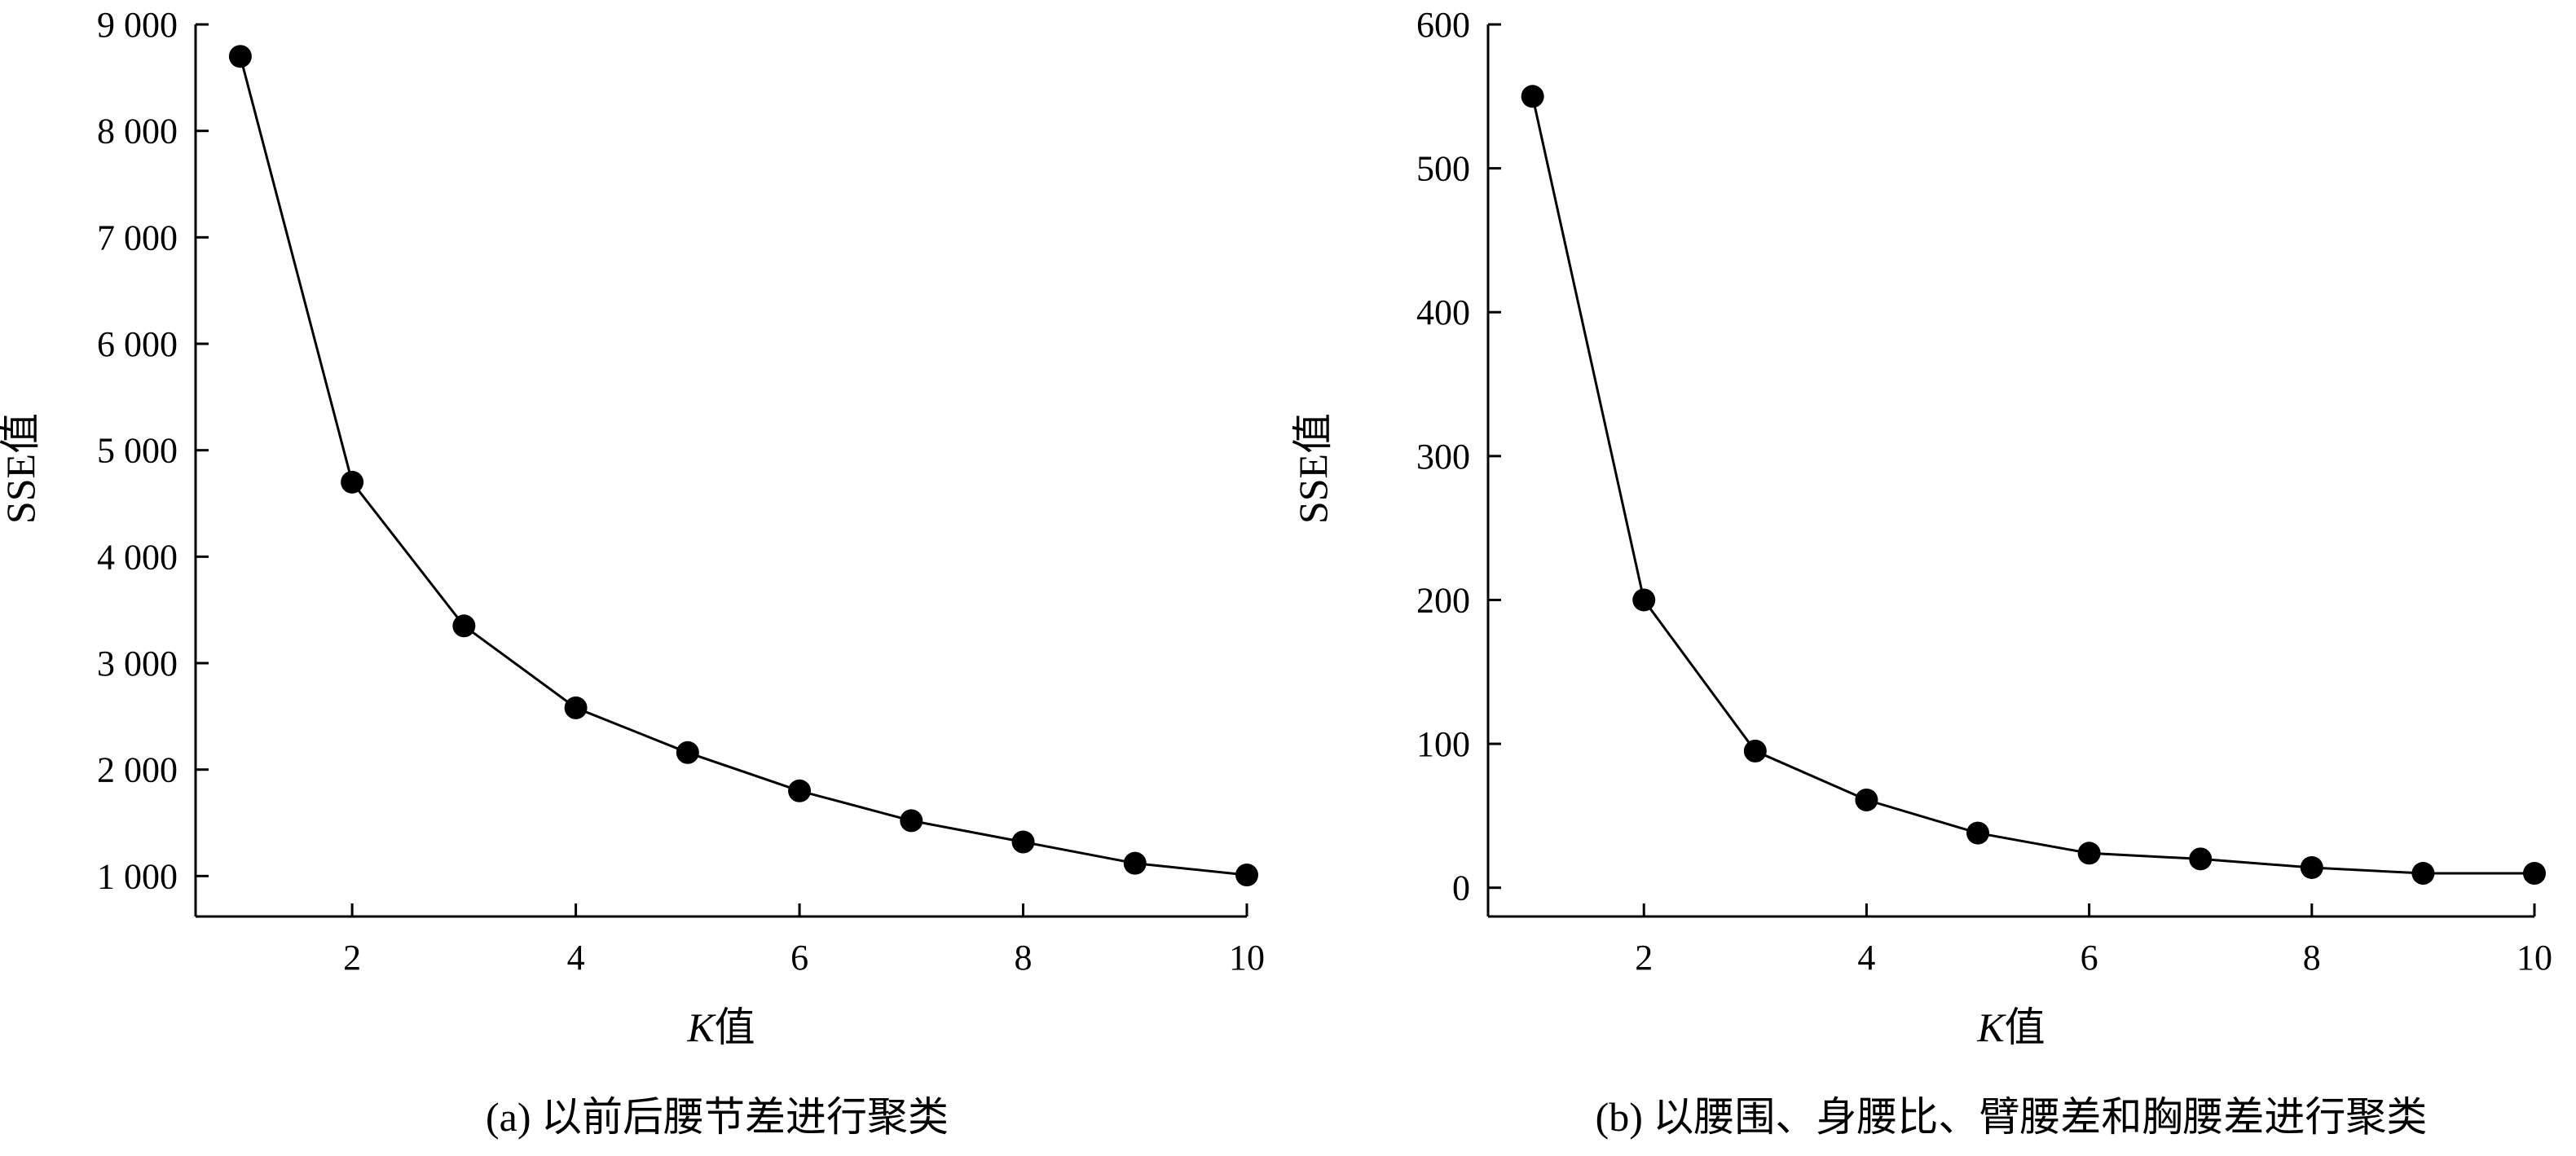  I want to click on y-tick-label: 4 000, so click(138, 557).